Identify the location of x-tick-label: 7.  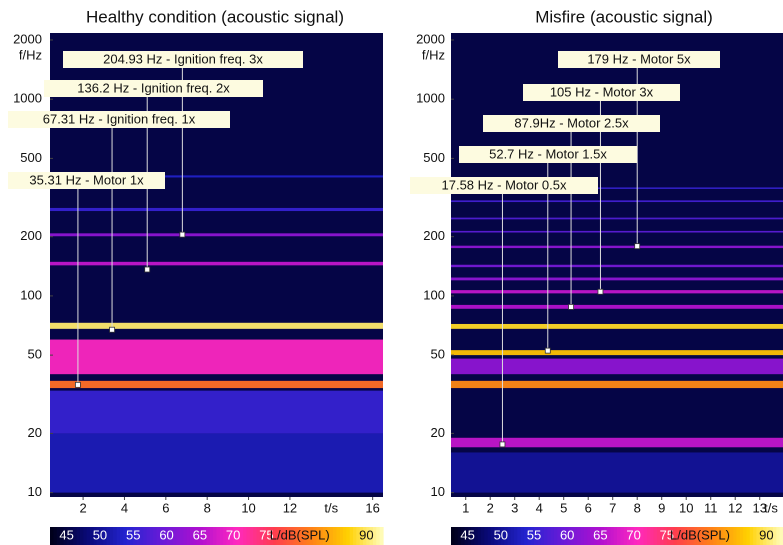
(612, 507).